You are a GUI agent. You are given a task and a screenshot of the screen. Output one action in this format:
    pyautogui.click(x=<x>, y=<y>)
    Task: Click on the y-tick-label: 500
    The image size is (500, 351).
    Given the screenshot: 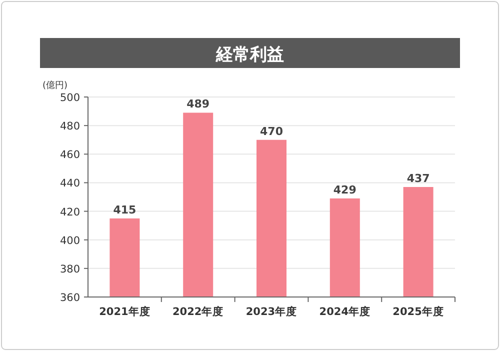 What is the action you would take?
    pyautogui.click(x=70, y=98)
    